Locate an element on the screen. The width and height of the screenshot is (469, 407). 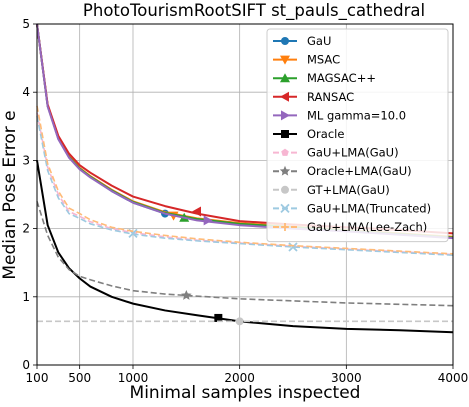
legend-item: MAGSAC++ is located at coordinates (324, 78).